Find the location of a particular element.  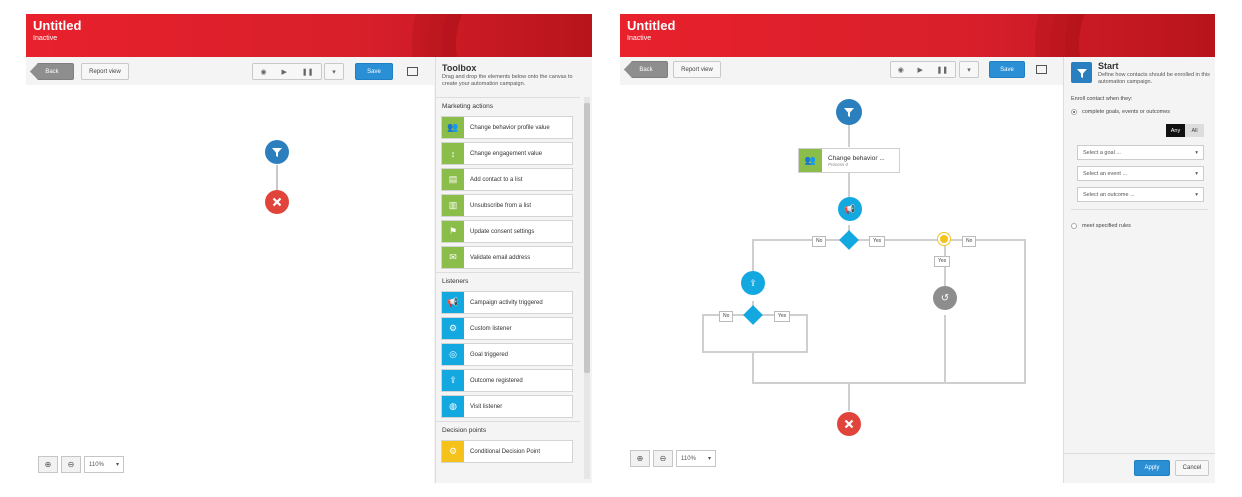

any-toggle: Any is located at coordinates (1175, 130).